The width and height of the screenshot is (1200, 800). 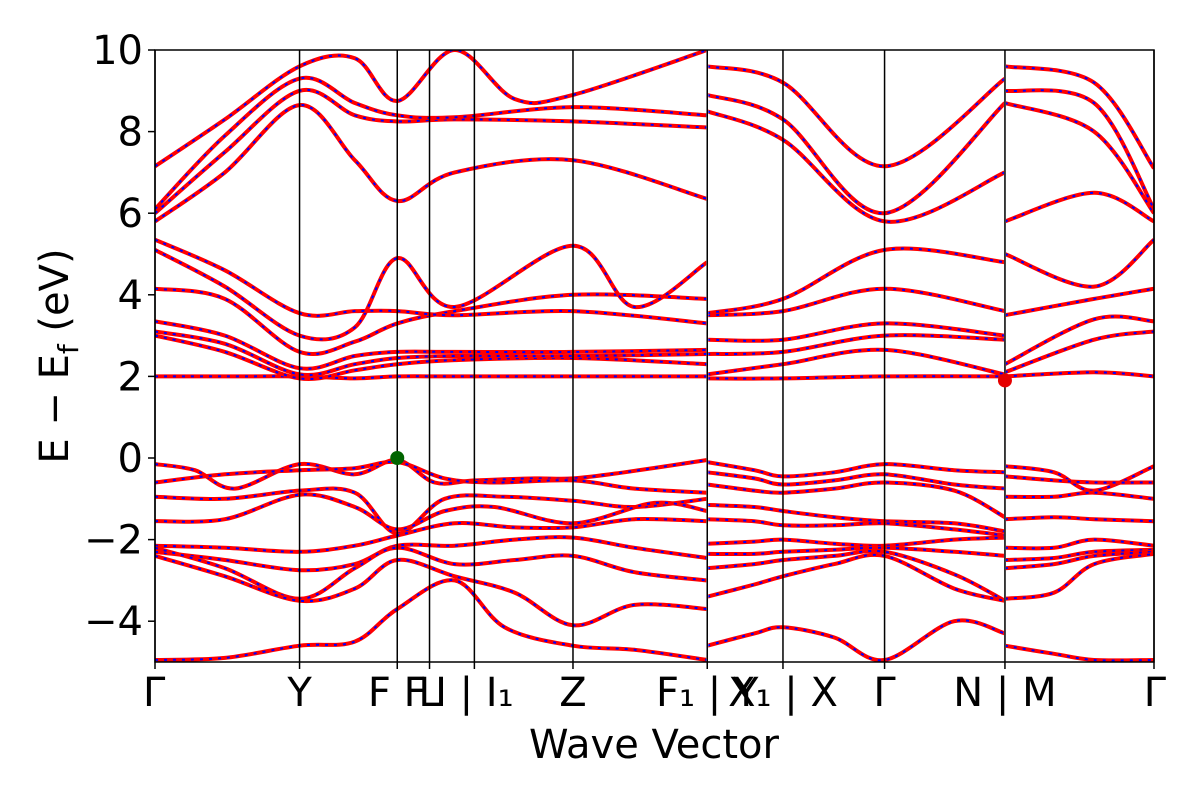 What do you see at coordinates (397, 693) in the screenshot?
I see `x-tick-label: F F` at bounding box center [397, 693].